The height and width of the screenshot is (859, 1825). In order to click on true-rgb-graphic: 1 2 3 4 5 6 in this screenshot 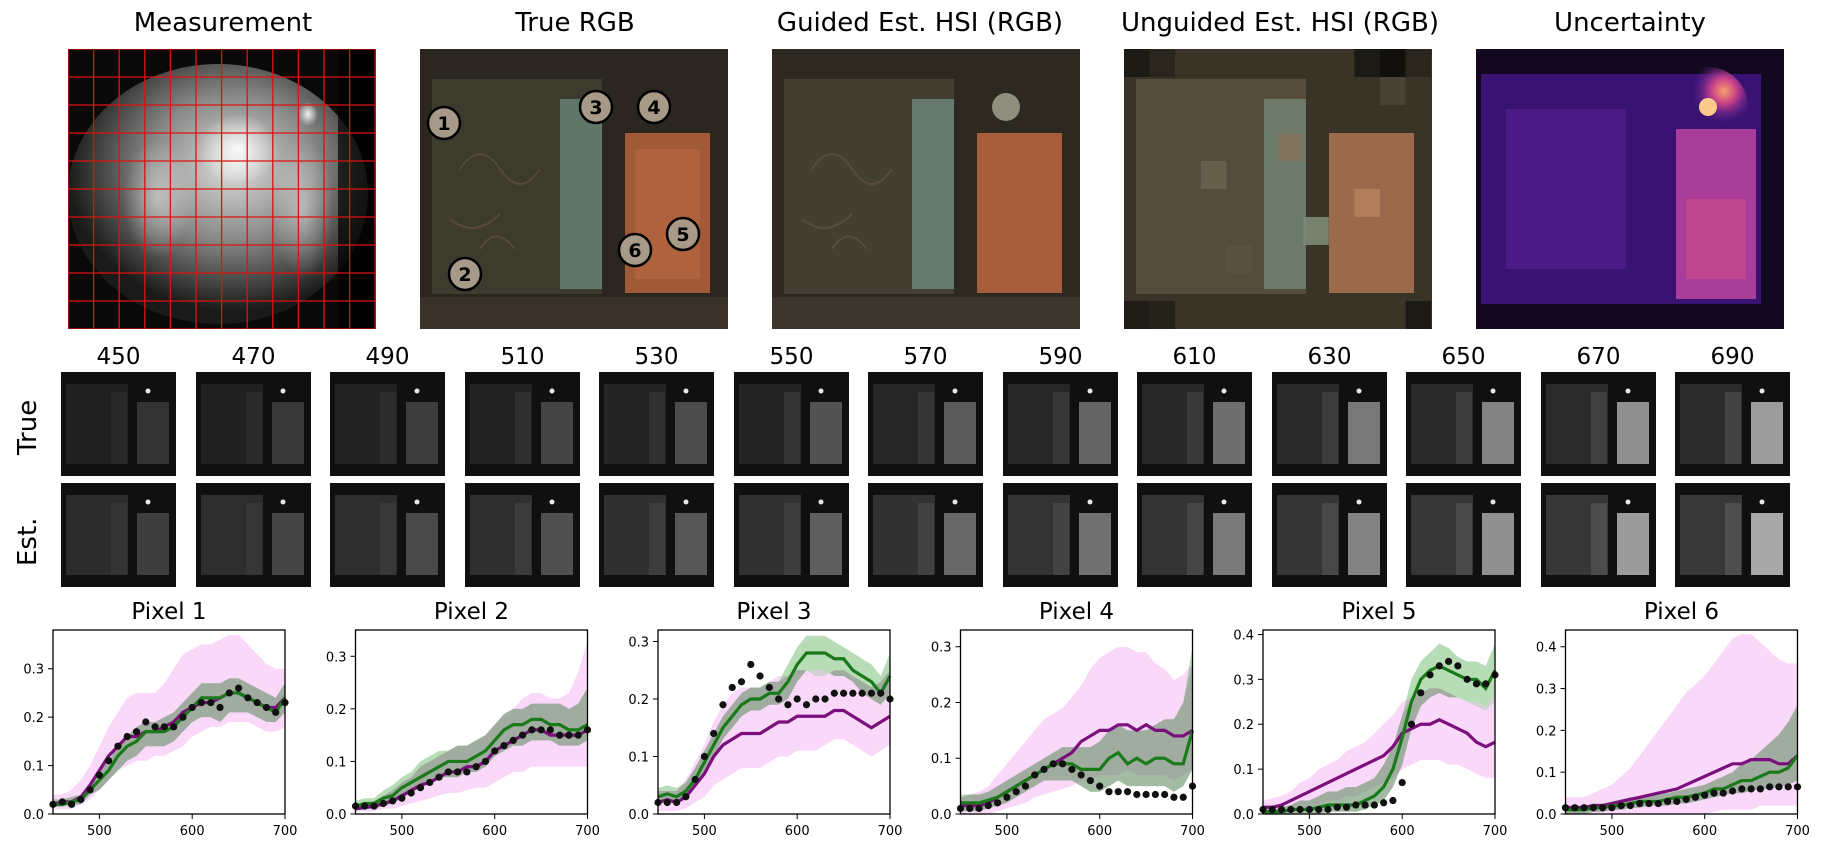, I will do `click(574, 189)`.